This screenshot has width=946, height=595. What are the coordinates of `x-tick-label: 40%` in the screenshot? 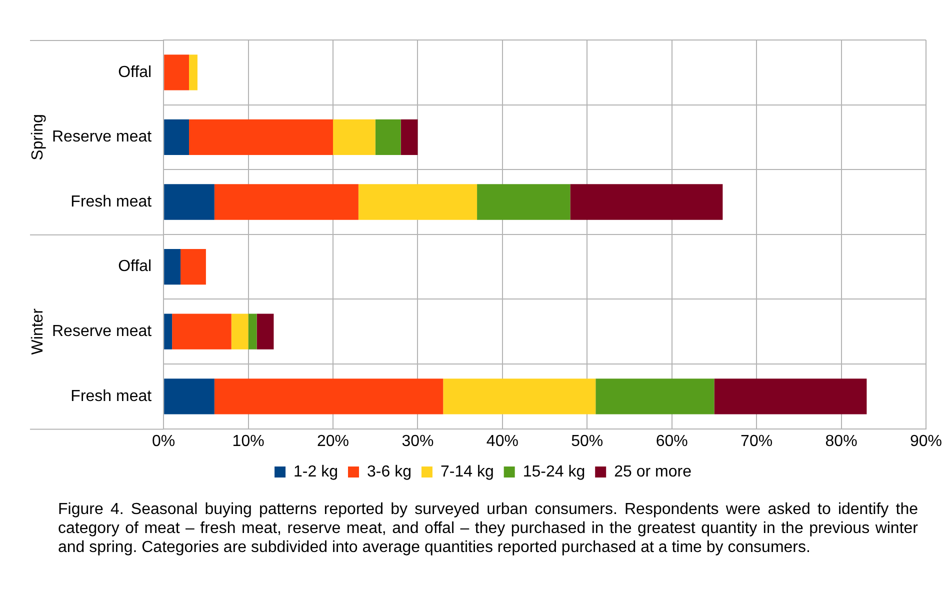 It's located at (502, 441).